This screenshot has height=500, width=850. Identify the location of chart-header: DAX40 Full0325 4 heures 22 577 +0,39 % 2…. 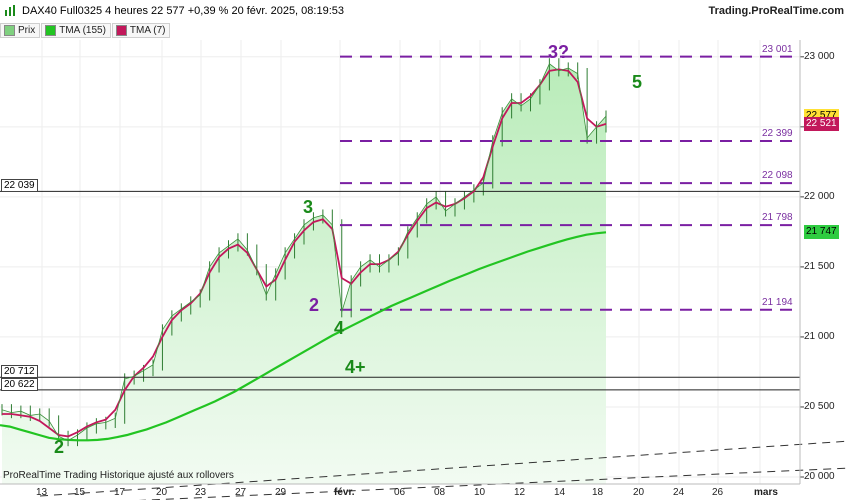
(425, 11).